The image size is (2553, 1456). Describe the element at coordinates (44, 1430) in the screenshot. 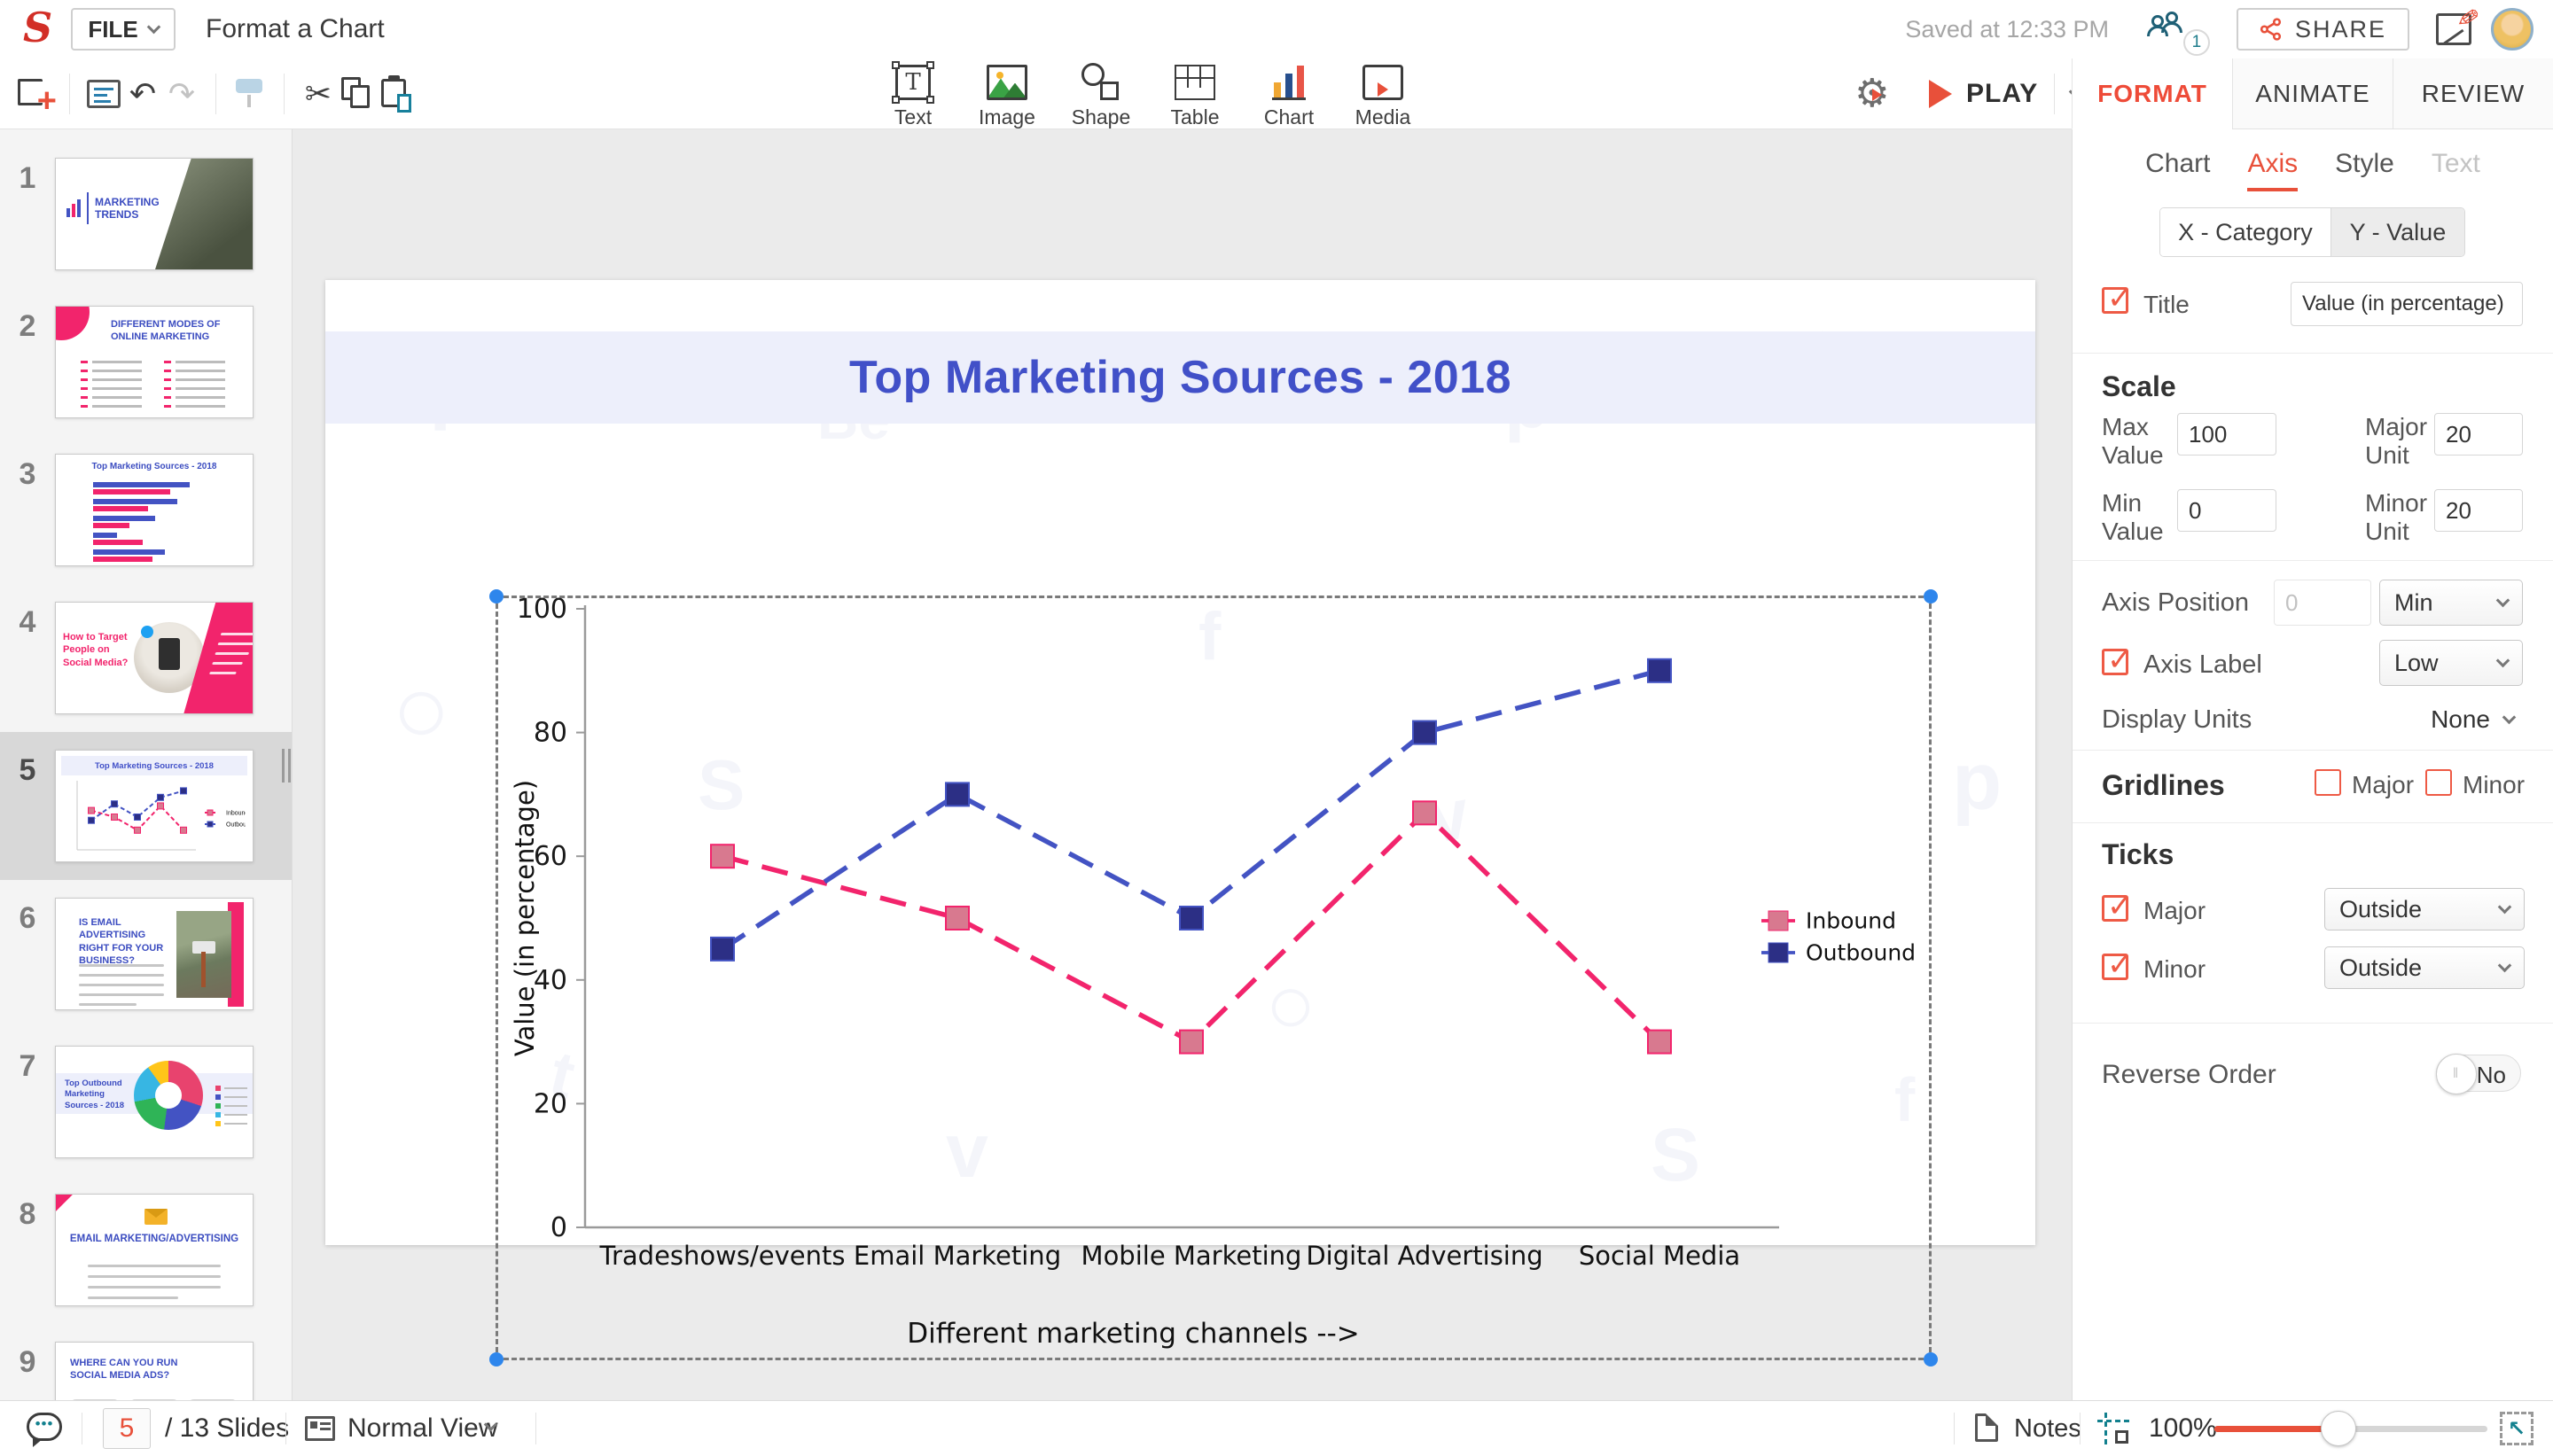

I see `comments-icon: •••` at that location.